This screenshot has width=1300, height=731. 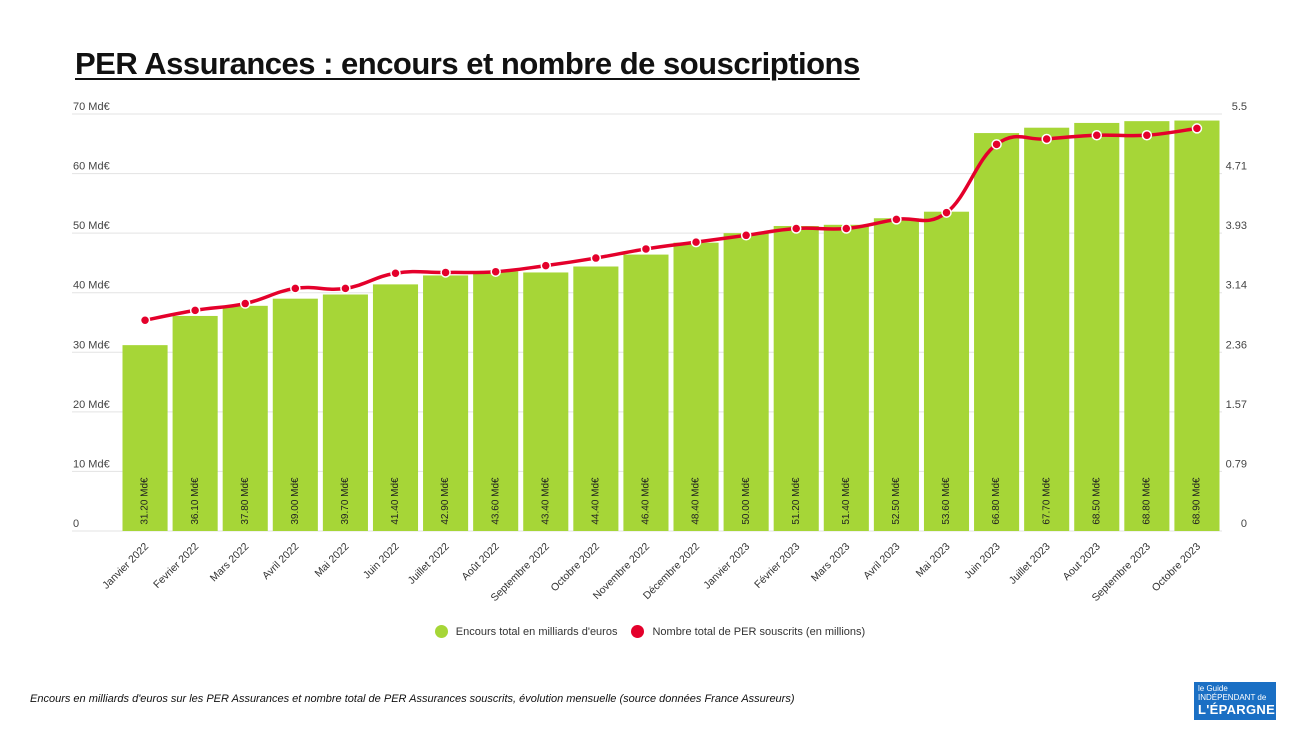 I want to click on bar-data-label: 67.70 Md€, so click(x=1046, y=501).